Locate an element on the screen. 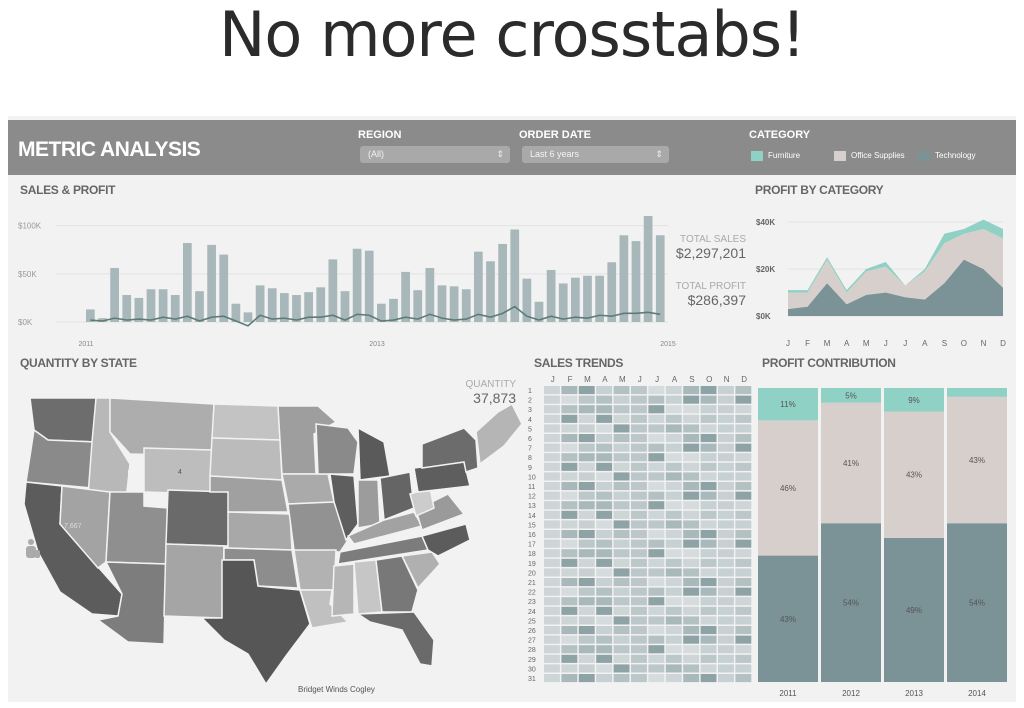  column-label: J is located at coordinates (640, 379).